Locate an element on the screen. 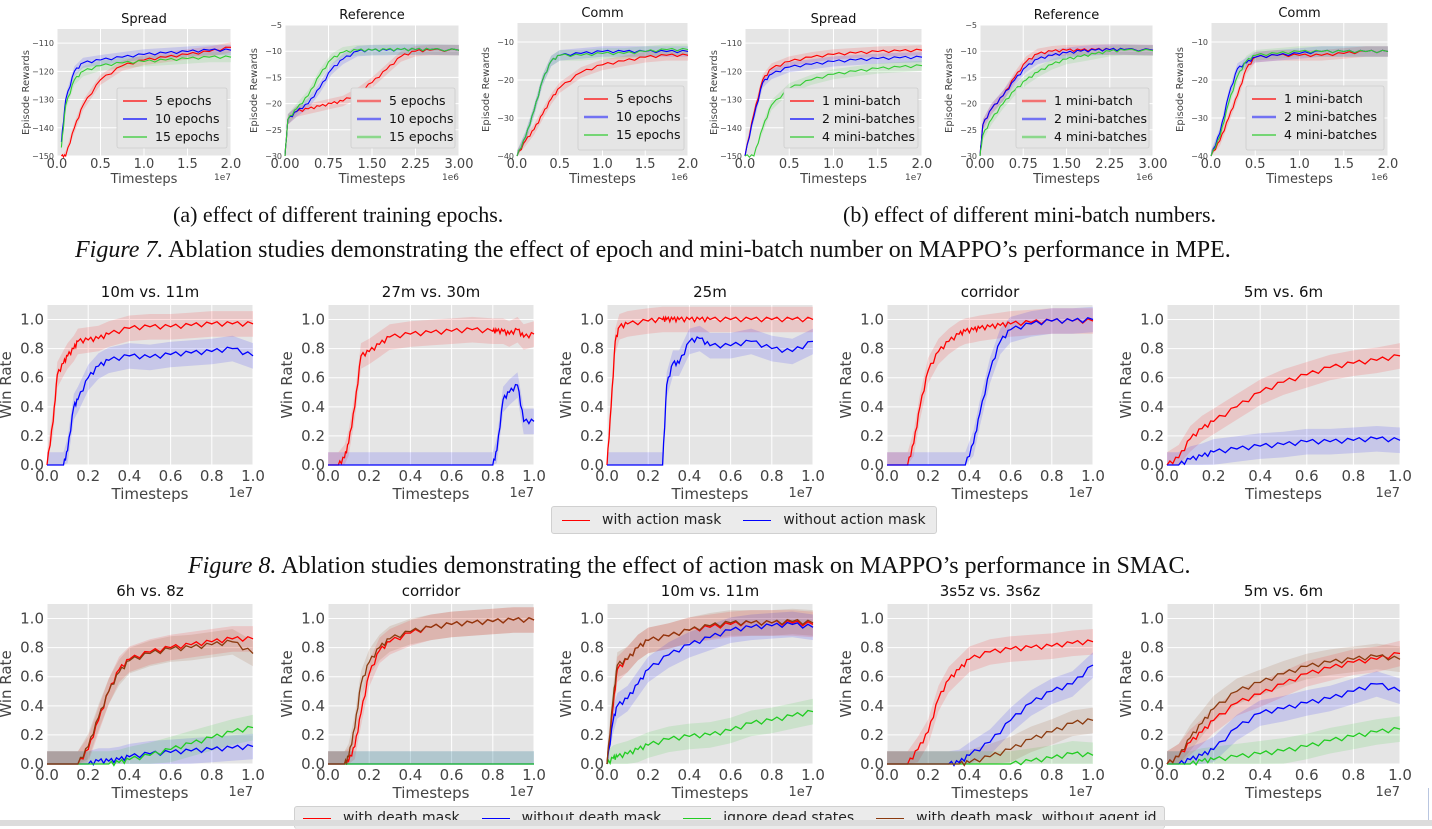 This screenshot has width=1432, height=829. figure8-caption-label: Figure 8. is located at coordinates (232, 566).